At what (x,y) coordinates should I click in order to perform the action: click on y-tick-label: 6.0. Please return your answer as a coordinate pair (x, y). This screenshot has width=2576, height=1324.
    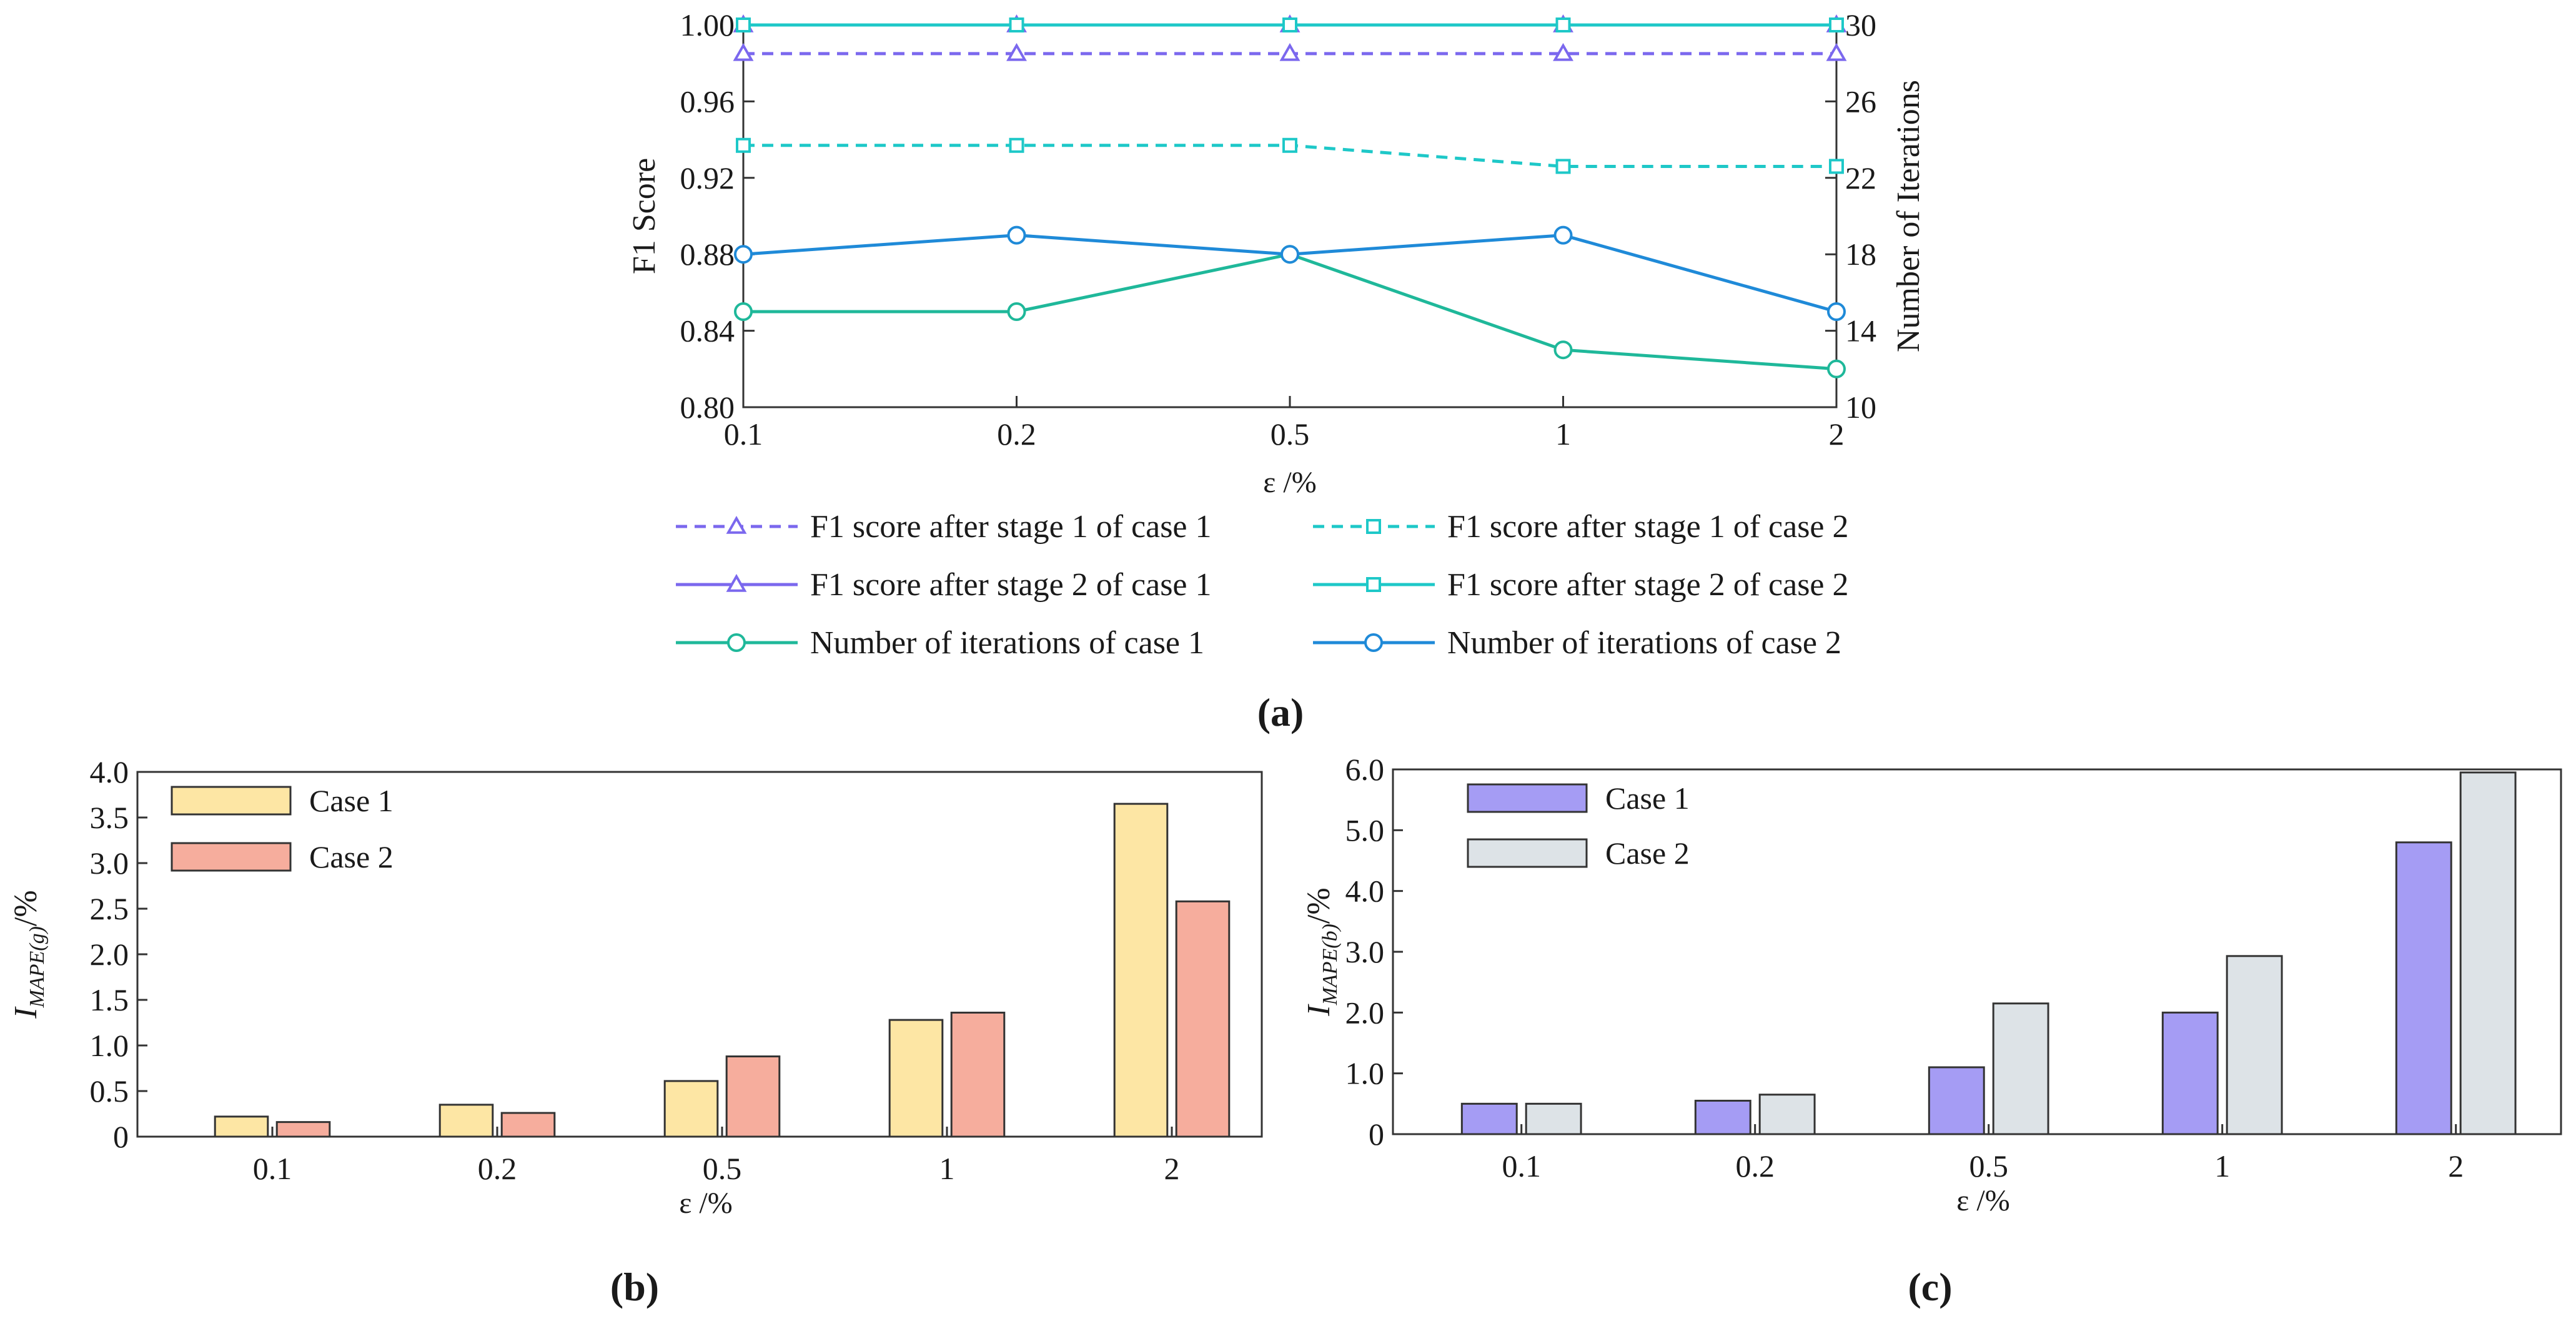
    Looking at the image, I should click on (1365, 769).